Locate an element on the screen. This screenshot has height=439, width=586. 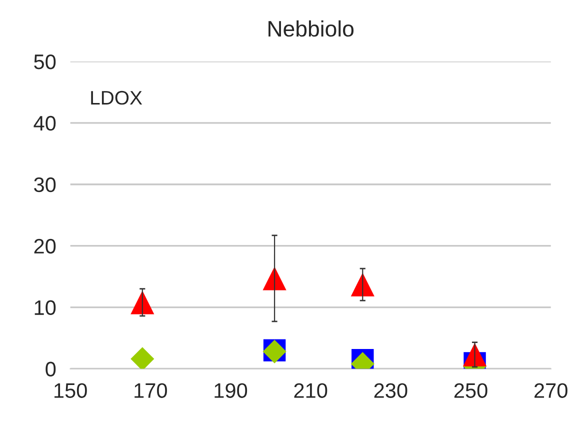
annotation: LDOX is located at coordinates (116, 97).